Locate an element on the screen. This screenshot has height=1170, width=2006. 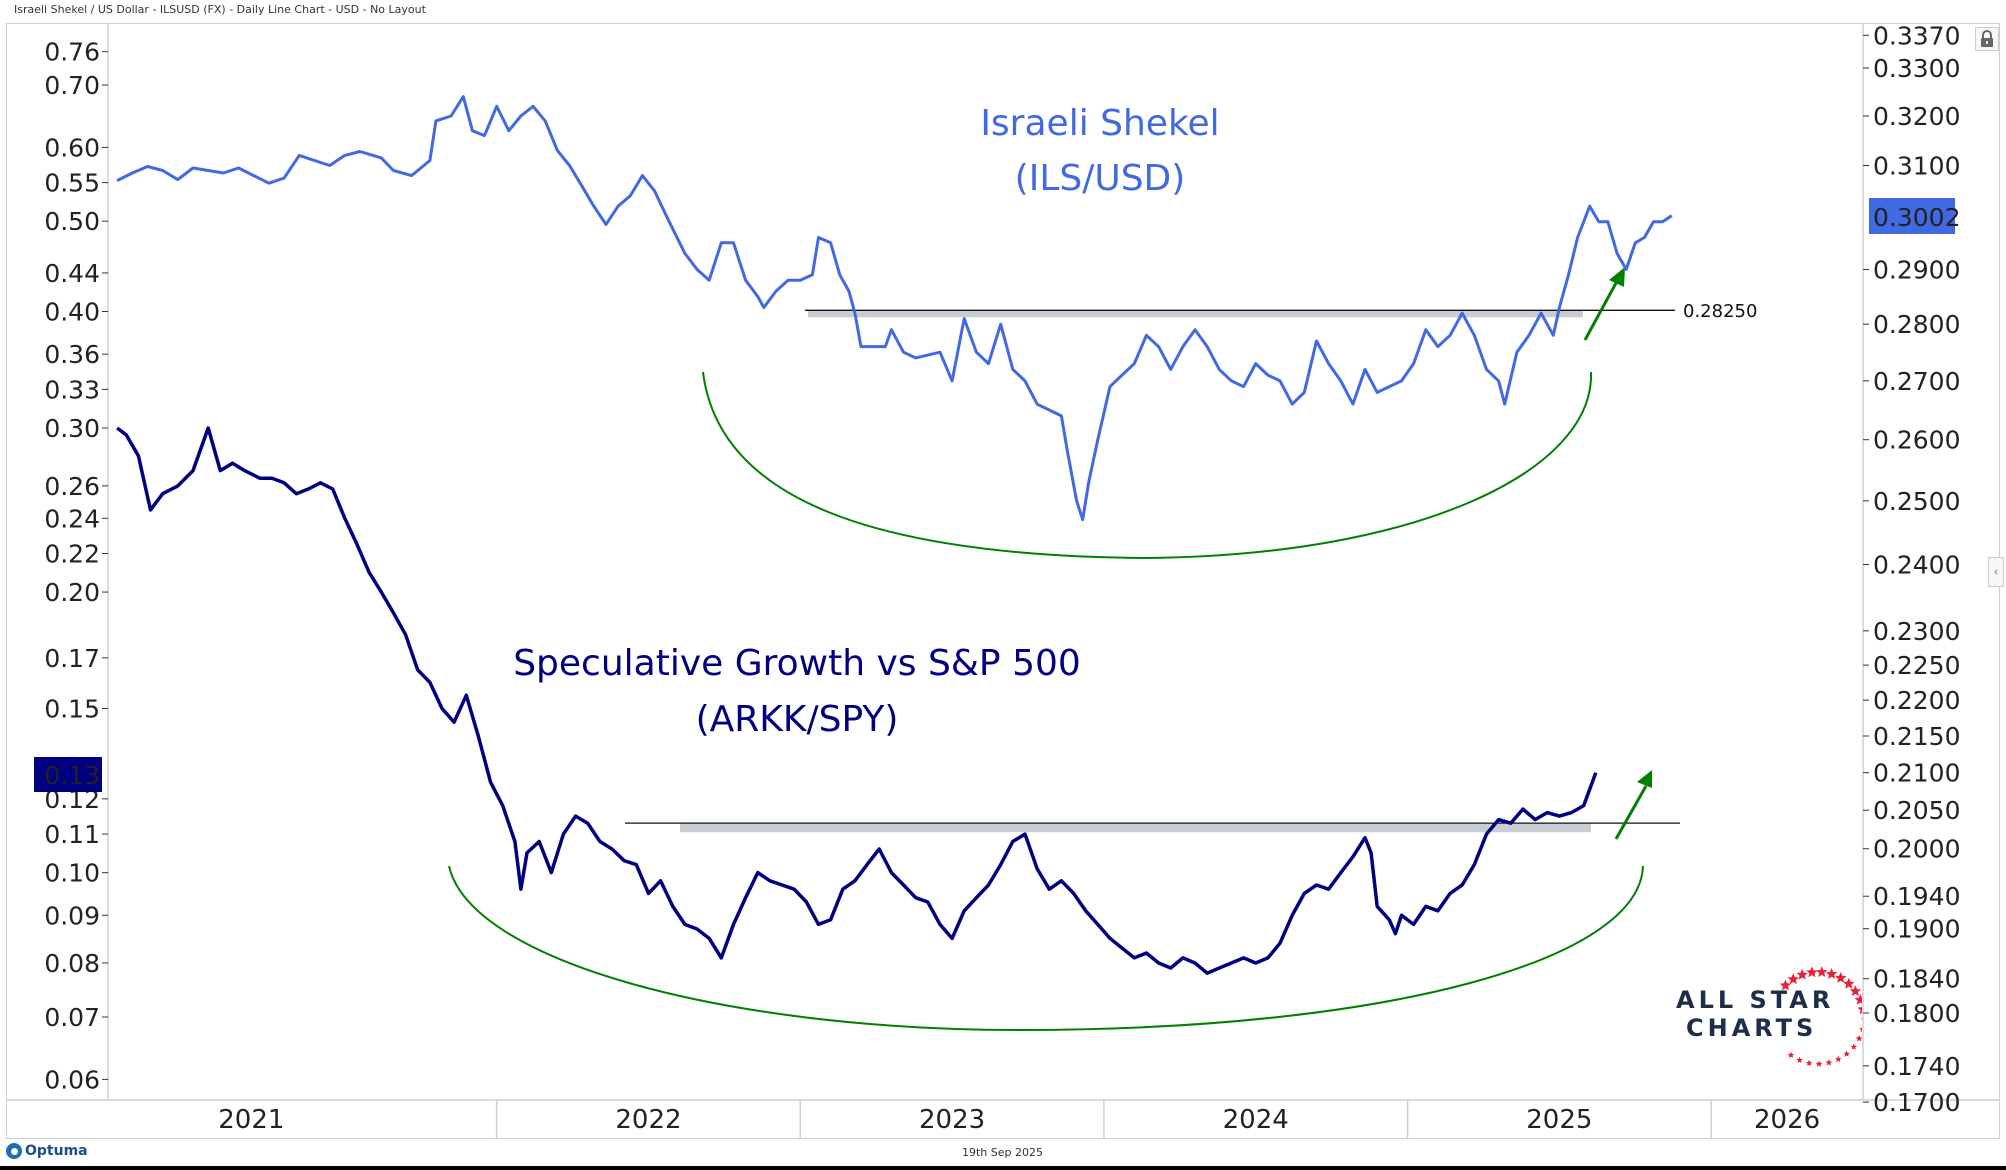
left-tick-label: 0.55 is located at coordinates (72, 183).